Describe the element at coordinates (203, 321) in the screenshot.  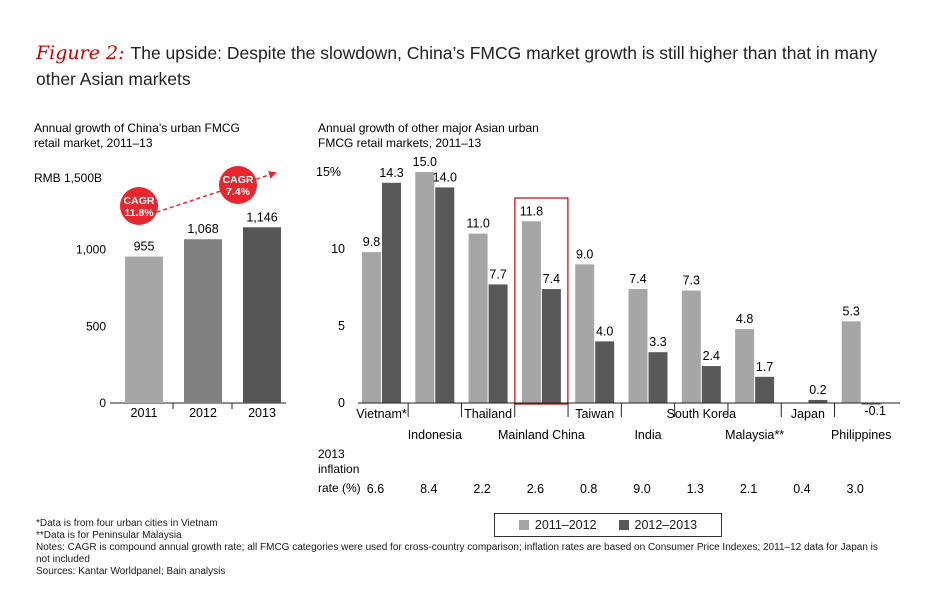
I see `chart1-bar-2012` at that location.